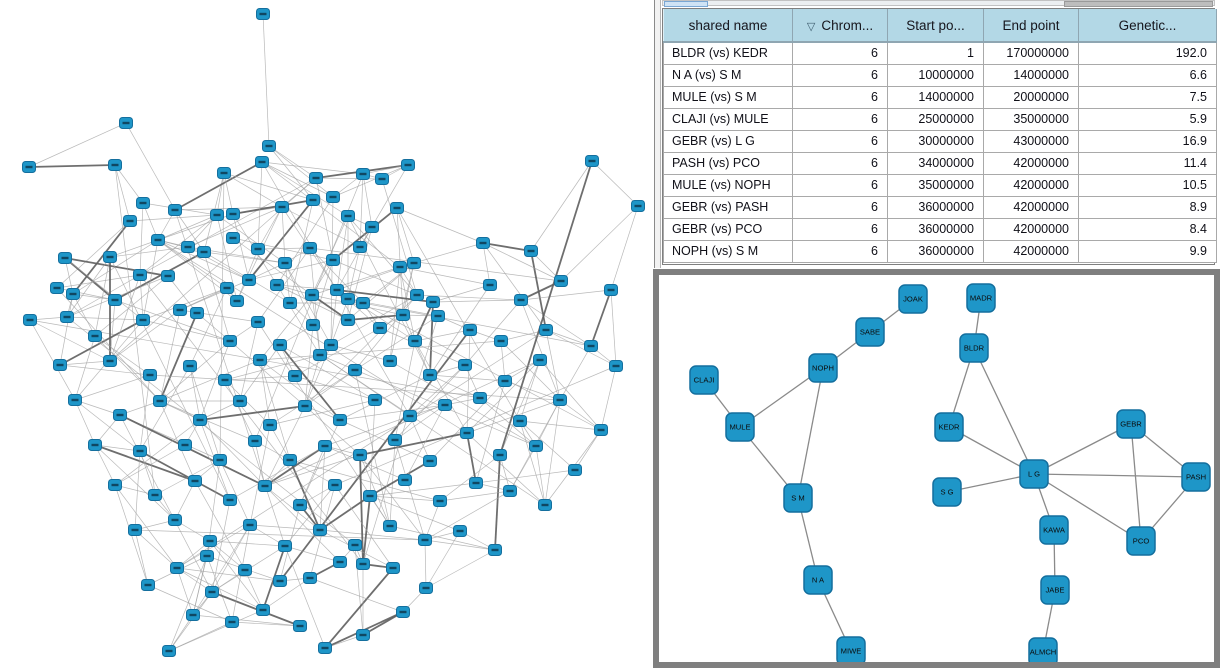 The width and height of the screenshot is (1222, 669). Describe the element at coordinates (811, 26) in the screenshot. I see `filter-sort-icon: ▽` at that location.